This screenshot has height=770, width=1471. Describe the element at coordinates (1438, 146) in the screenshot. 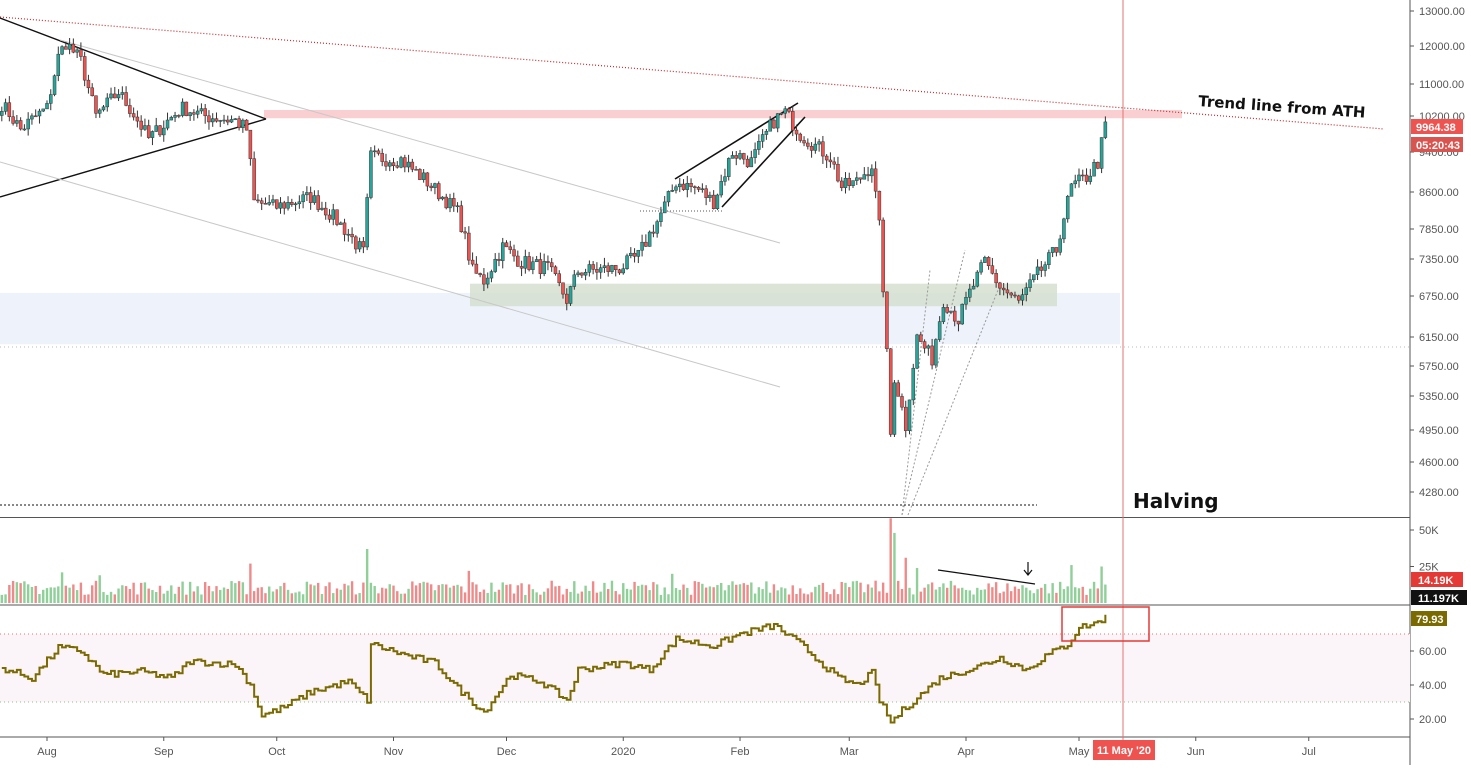

I see `countdown-value: 05:20:43` at that location.